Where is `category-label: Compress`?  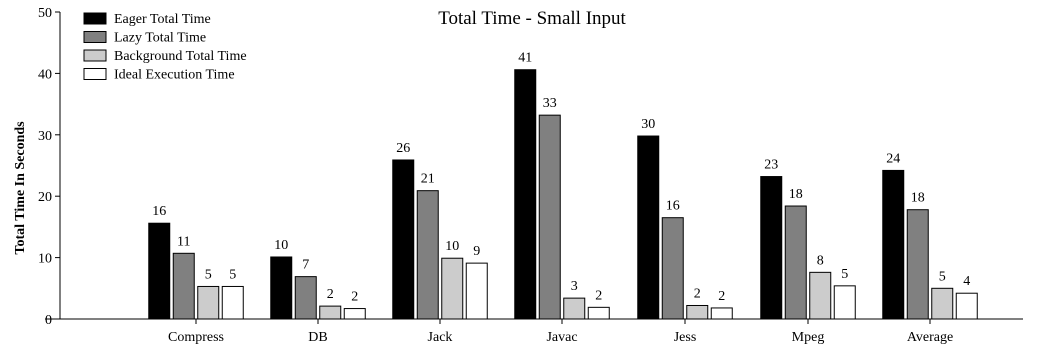 category-label: Compress is located at coordinates (196, 337).